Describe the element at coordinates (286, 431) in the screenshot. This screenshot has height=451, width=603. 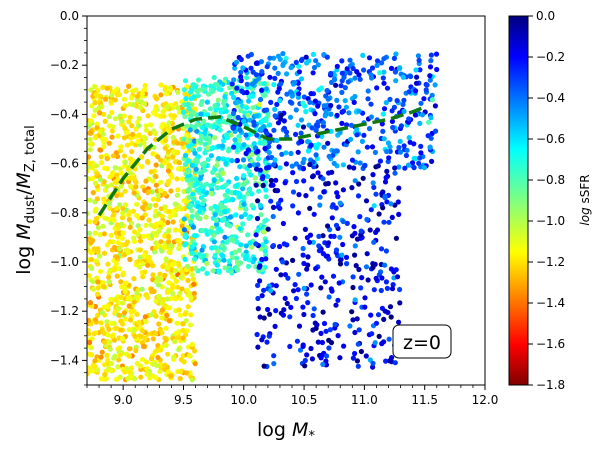
I see `x-axis-title: log M*` at that location.